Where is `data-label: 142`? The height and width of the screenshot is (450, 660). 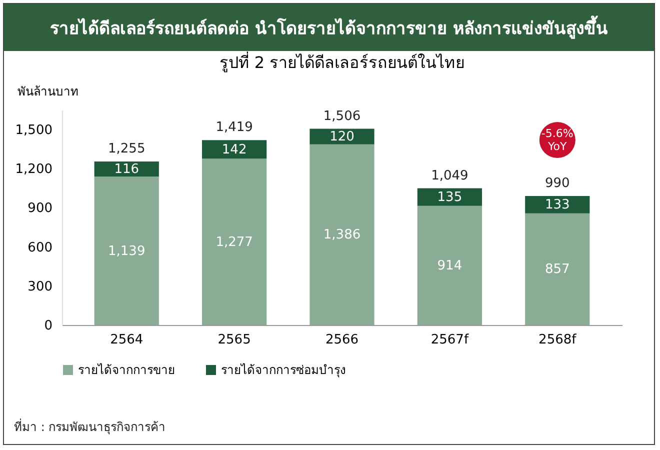
data-label: 142 is located at coordinates (234, 150).